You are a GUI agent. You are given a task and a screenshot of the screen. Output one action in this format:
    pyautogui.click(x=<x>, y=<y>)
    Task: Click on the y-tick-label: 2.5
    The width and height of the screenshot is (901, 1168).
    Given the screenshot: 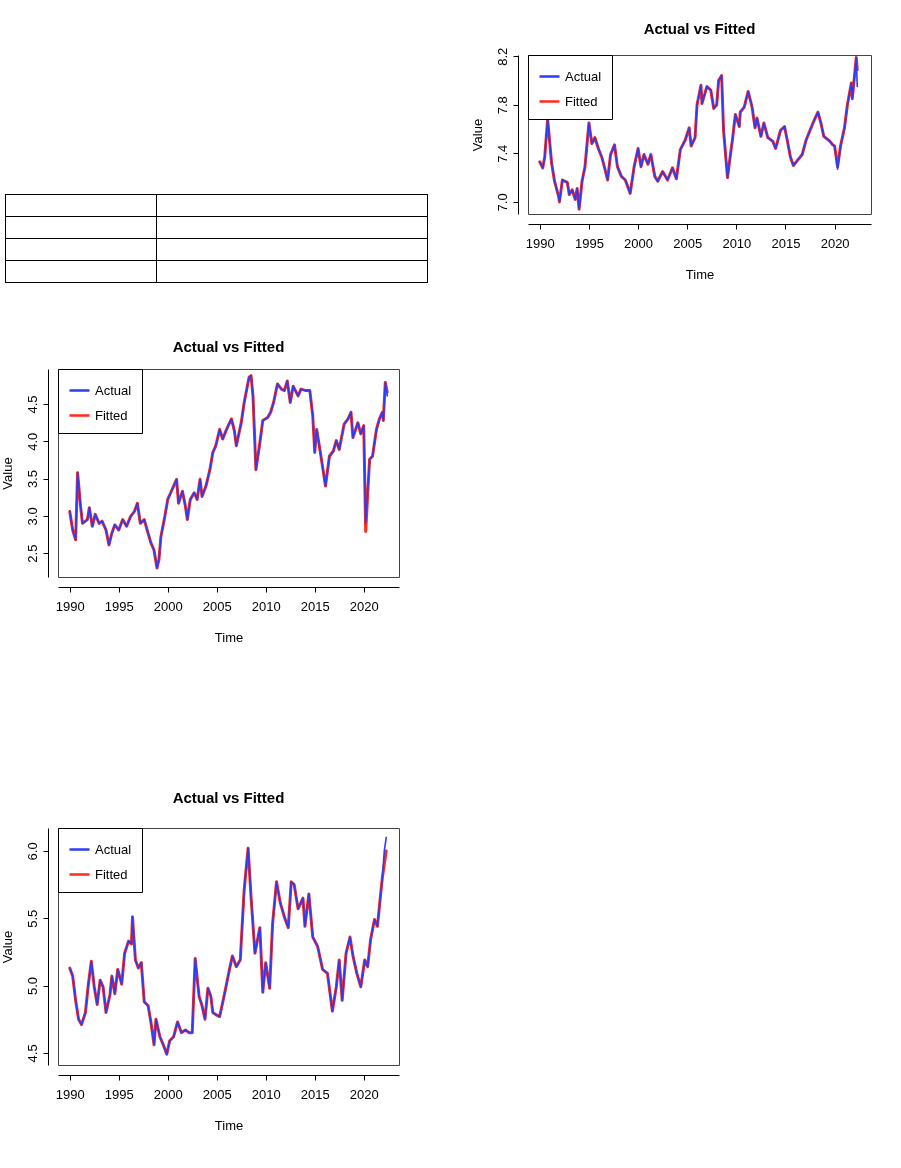 What is the action you would take?
    pyautogui.click(x=32, y=553)
    